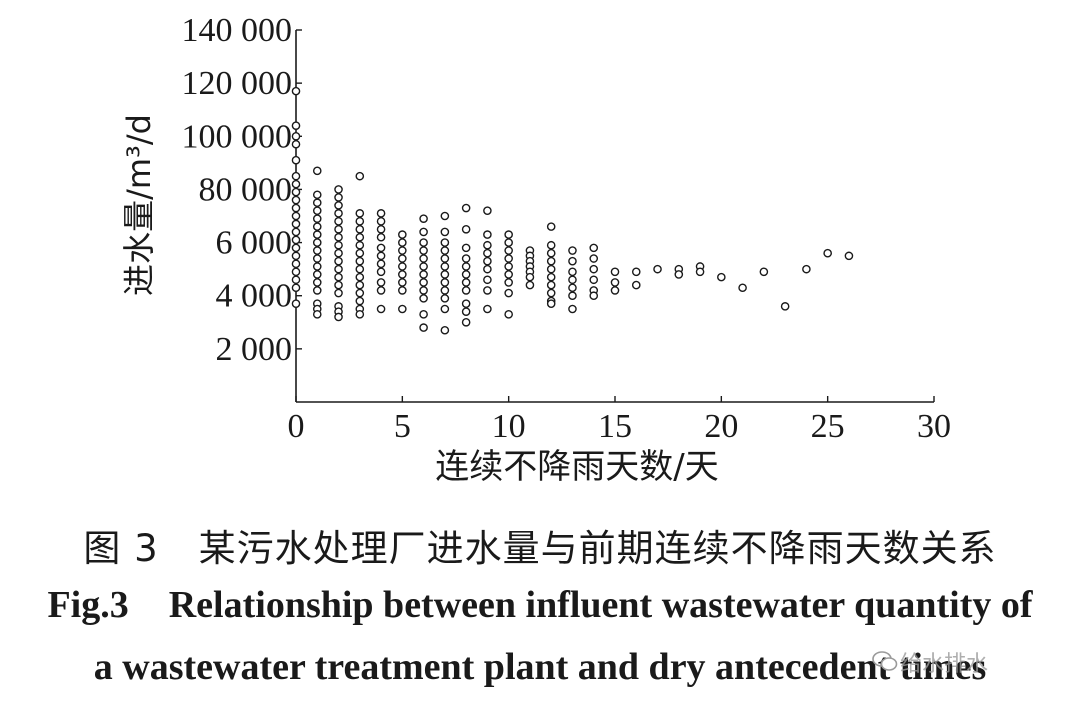  What do you see at coordinates (944, 664) in the screenshot?
I see `watermark-text: 给水排水` at bounding box center [944, 664].